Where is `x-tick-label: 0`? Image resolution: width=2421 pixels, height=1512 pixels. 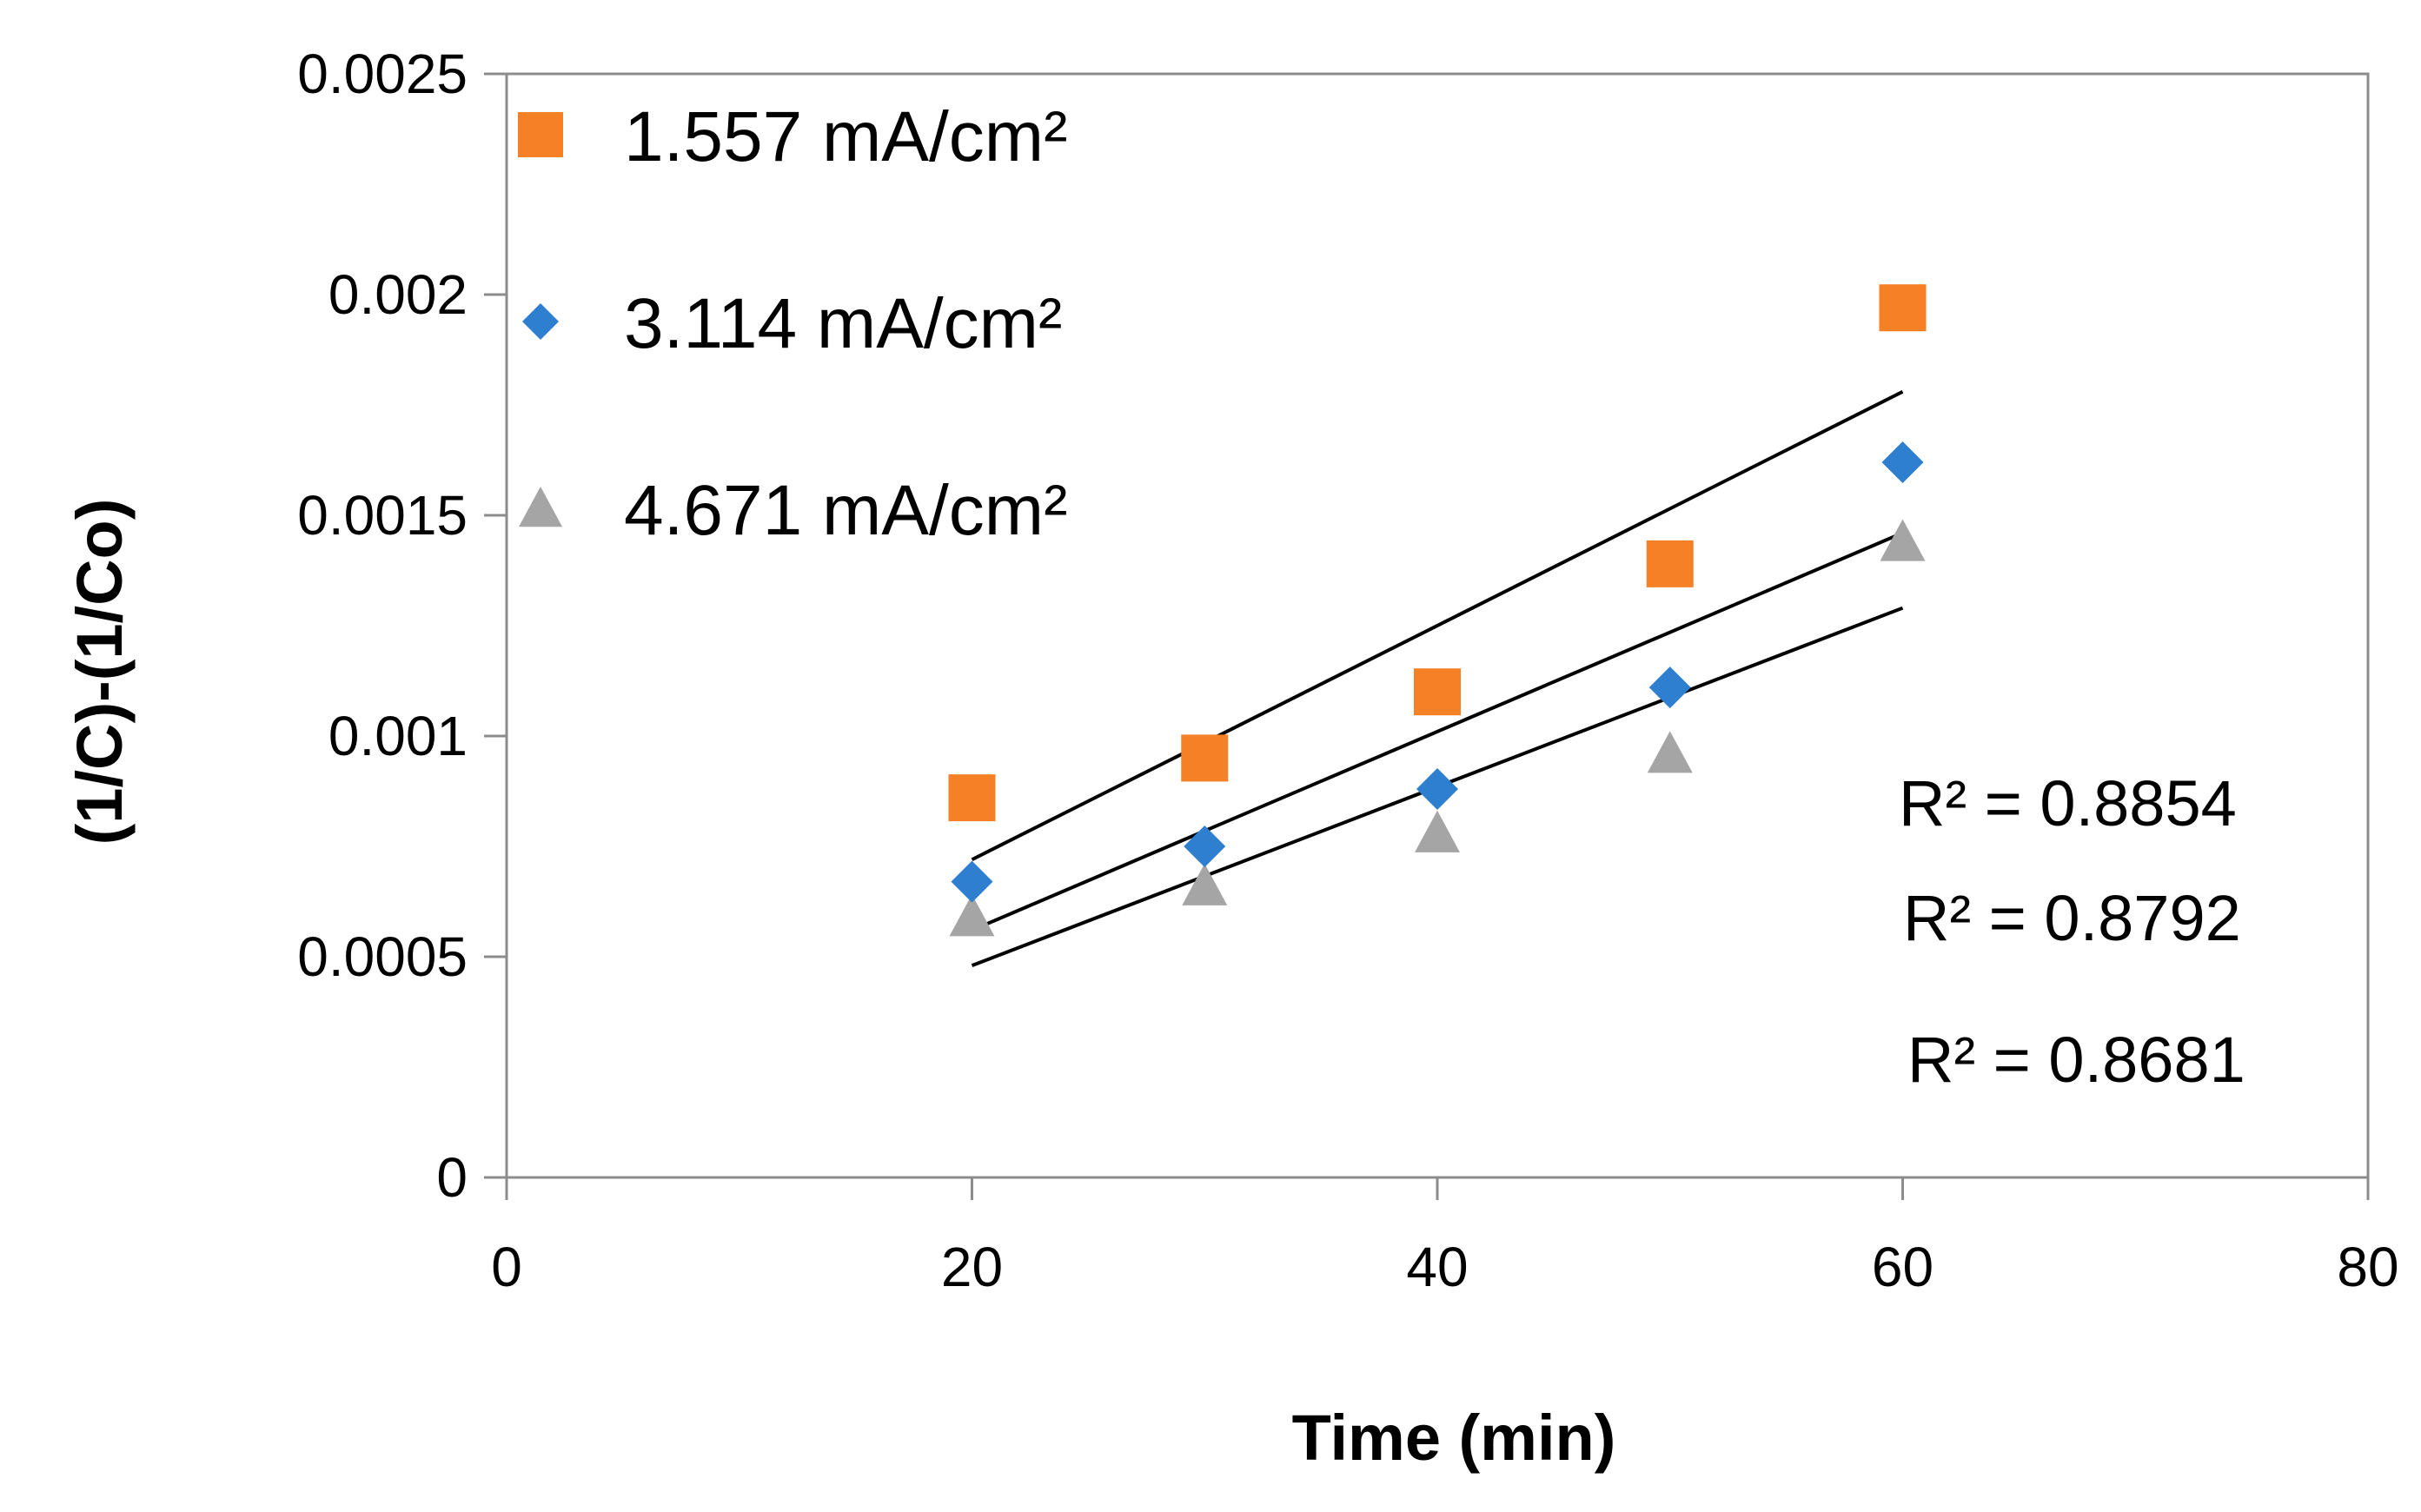 x-tick-label: 0 is located at coordinates (507, 1267).